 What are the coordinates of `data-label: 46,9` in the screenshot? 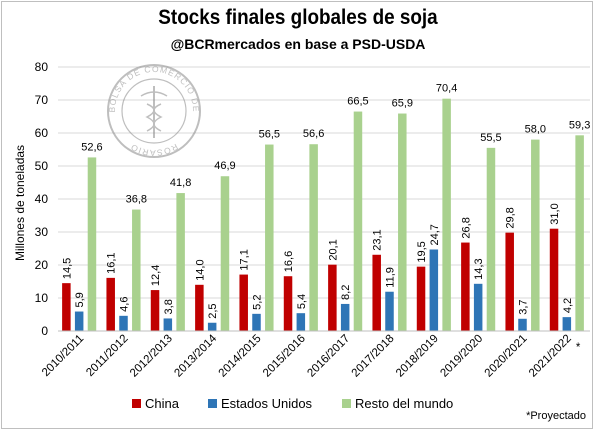 It's located at (224, 166).